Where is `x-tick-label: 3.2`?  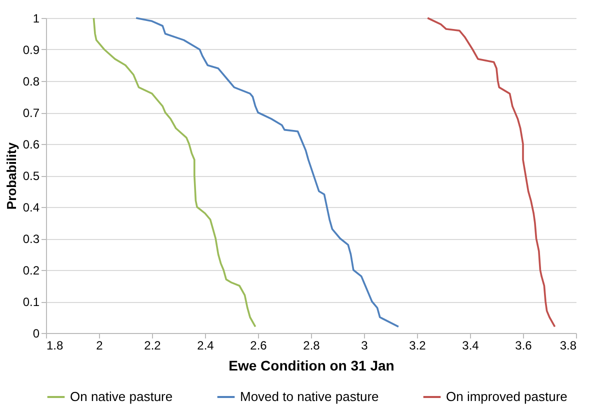
x-tick-label: 3.2 is located at coordinates (417, 345).